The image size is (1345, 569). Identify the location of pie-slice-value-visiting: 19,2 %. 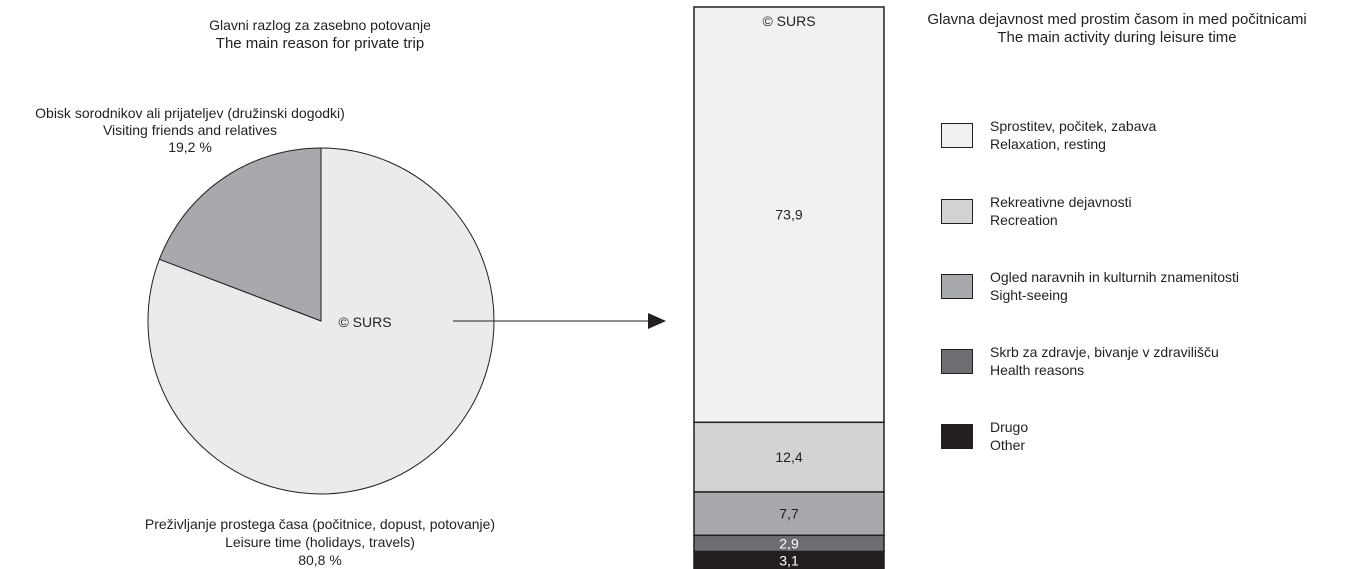
(190, 147).